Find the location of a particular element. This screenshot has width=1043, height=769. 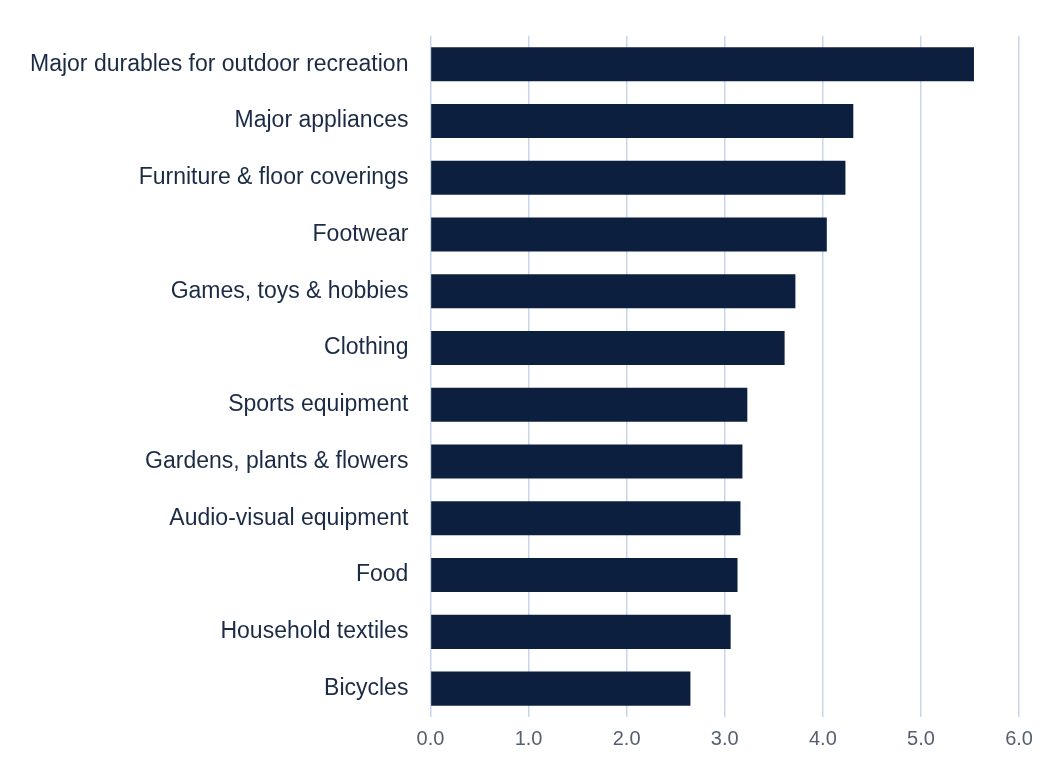

y-tick-label: Furniture & floor coverings is located at coordinates (273, 176).